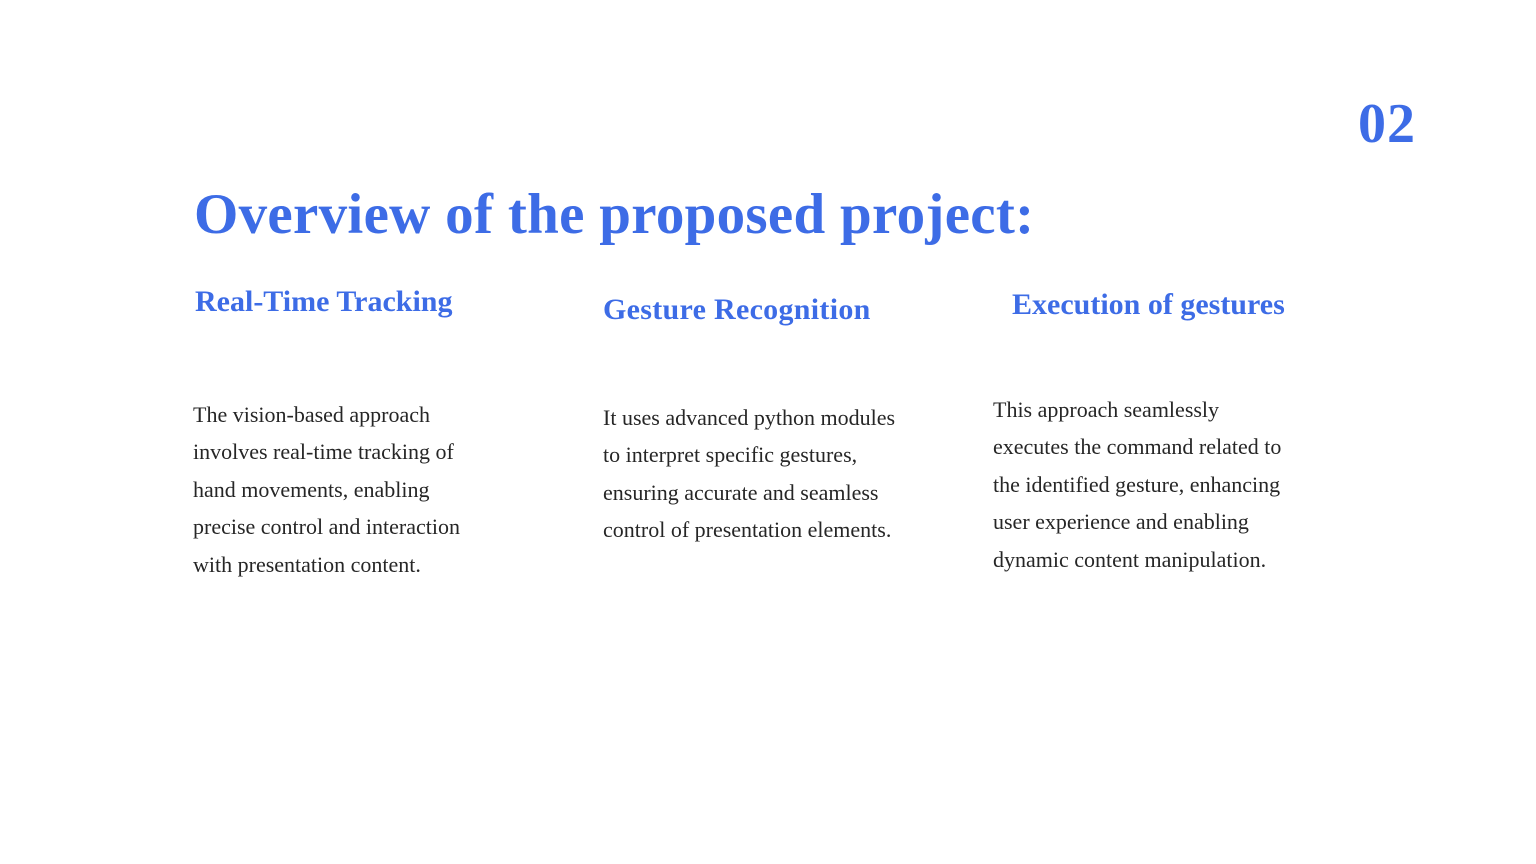 This screenshot has height=864, width=1536. What do you see at coordinates (747, 530) in the screenshot?
I see `body-line: control of presentation elements.` at bounding box center [747, 530].